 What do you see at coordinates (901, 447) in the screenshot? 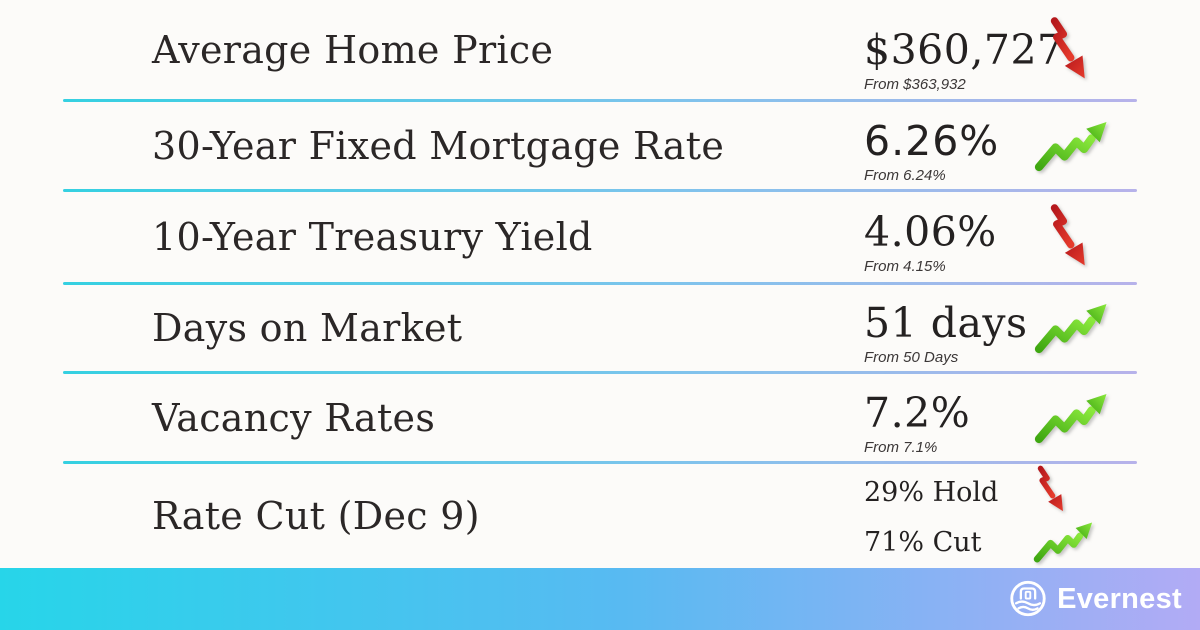
I see `metric-previous-value: From 7.1%` at bounding box center [901, 447].